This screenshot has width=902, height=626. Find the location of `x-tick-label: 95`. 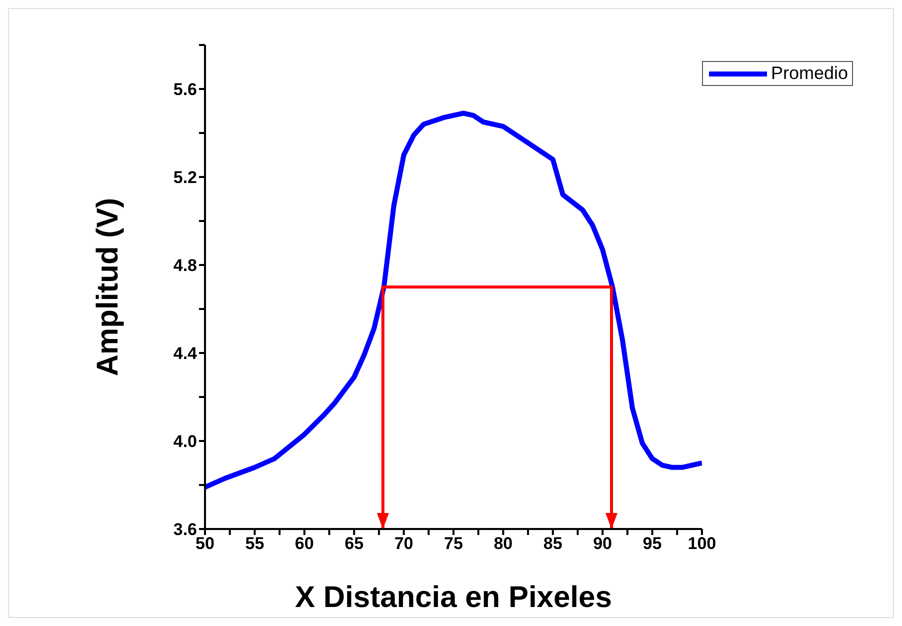

x-tick-label: 95 is located at coordinates (652, 544).